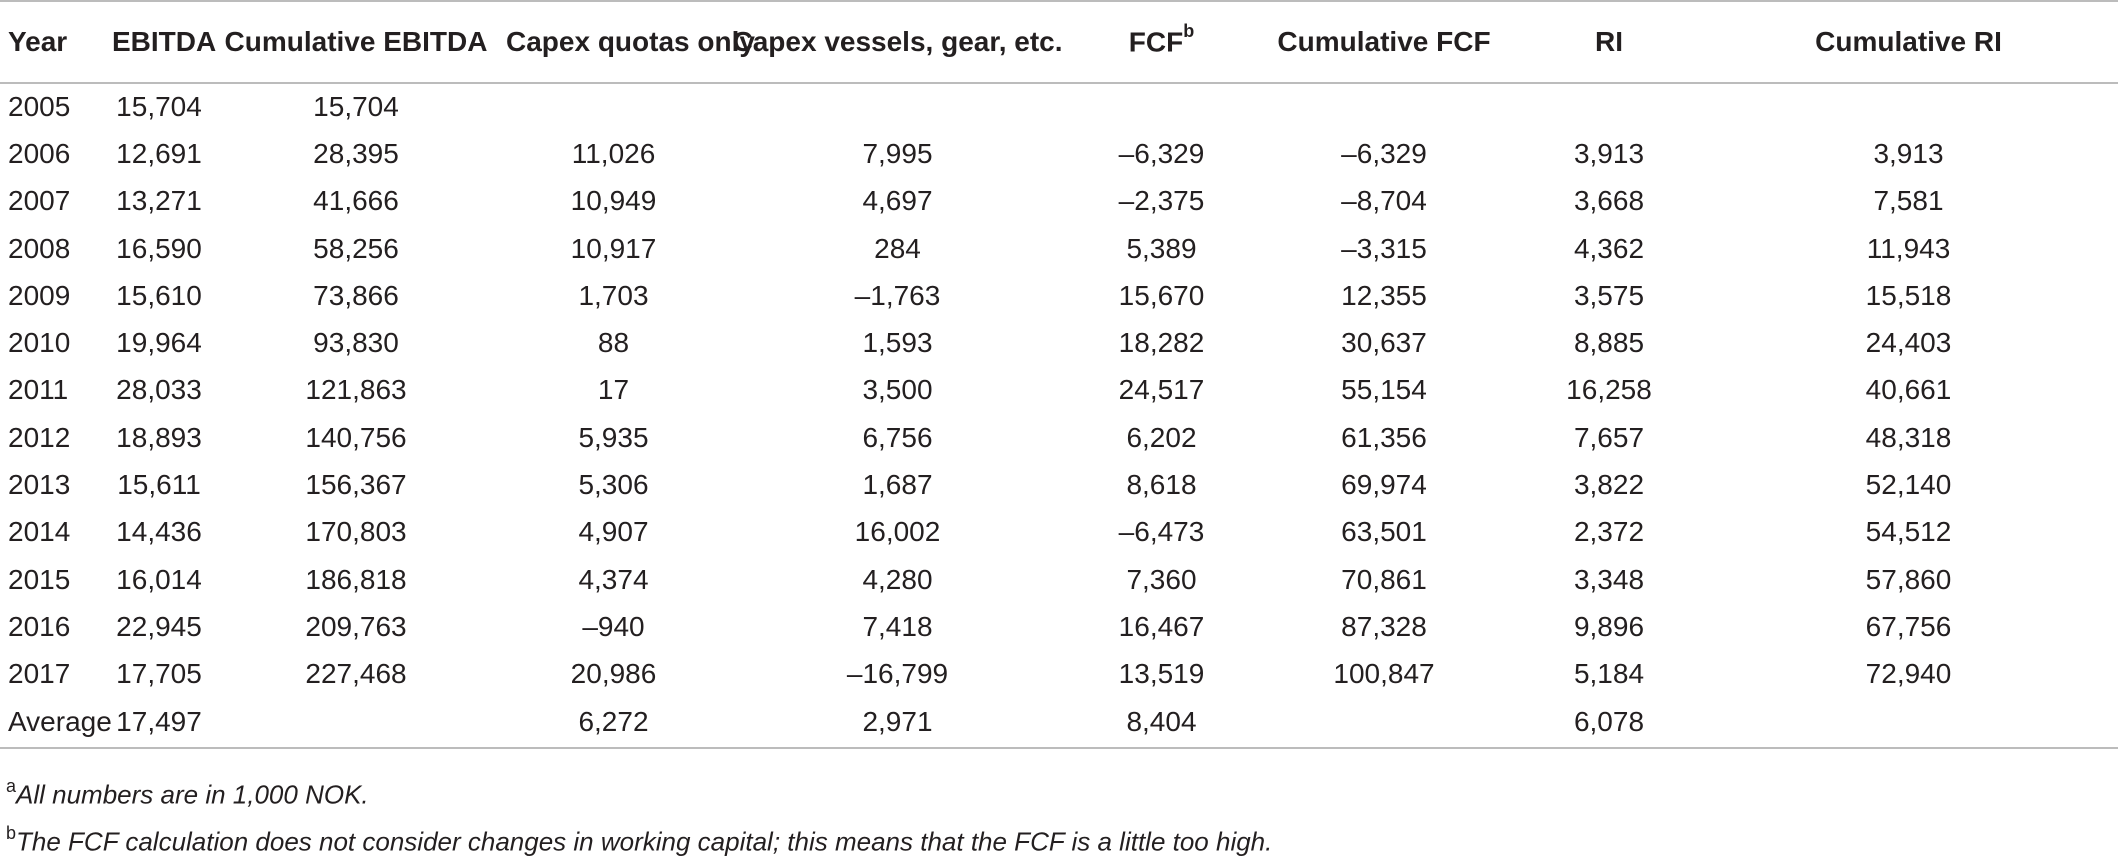  What do you see at coordinates (39, 107) in the screenshot?
I see `row-label-cell: 2005` at bounding box center [39, 107].